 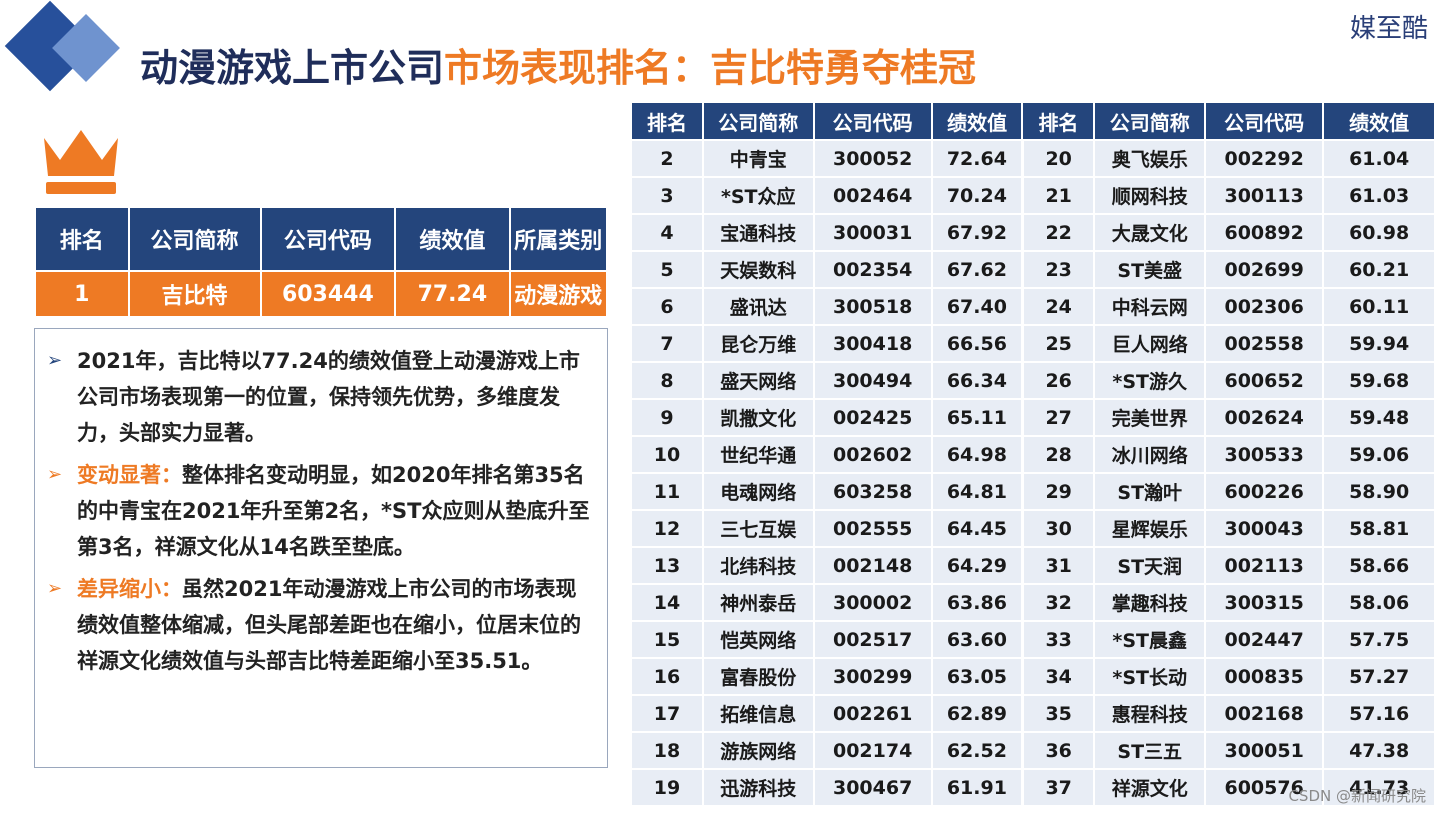 What do you see at coordinates (758, 639) in the screenshot?
I see `ranking-cell: 恺英网络` at bounding box center [758, 639].